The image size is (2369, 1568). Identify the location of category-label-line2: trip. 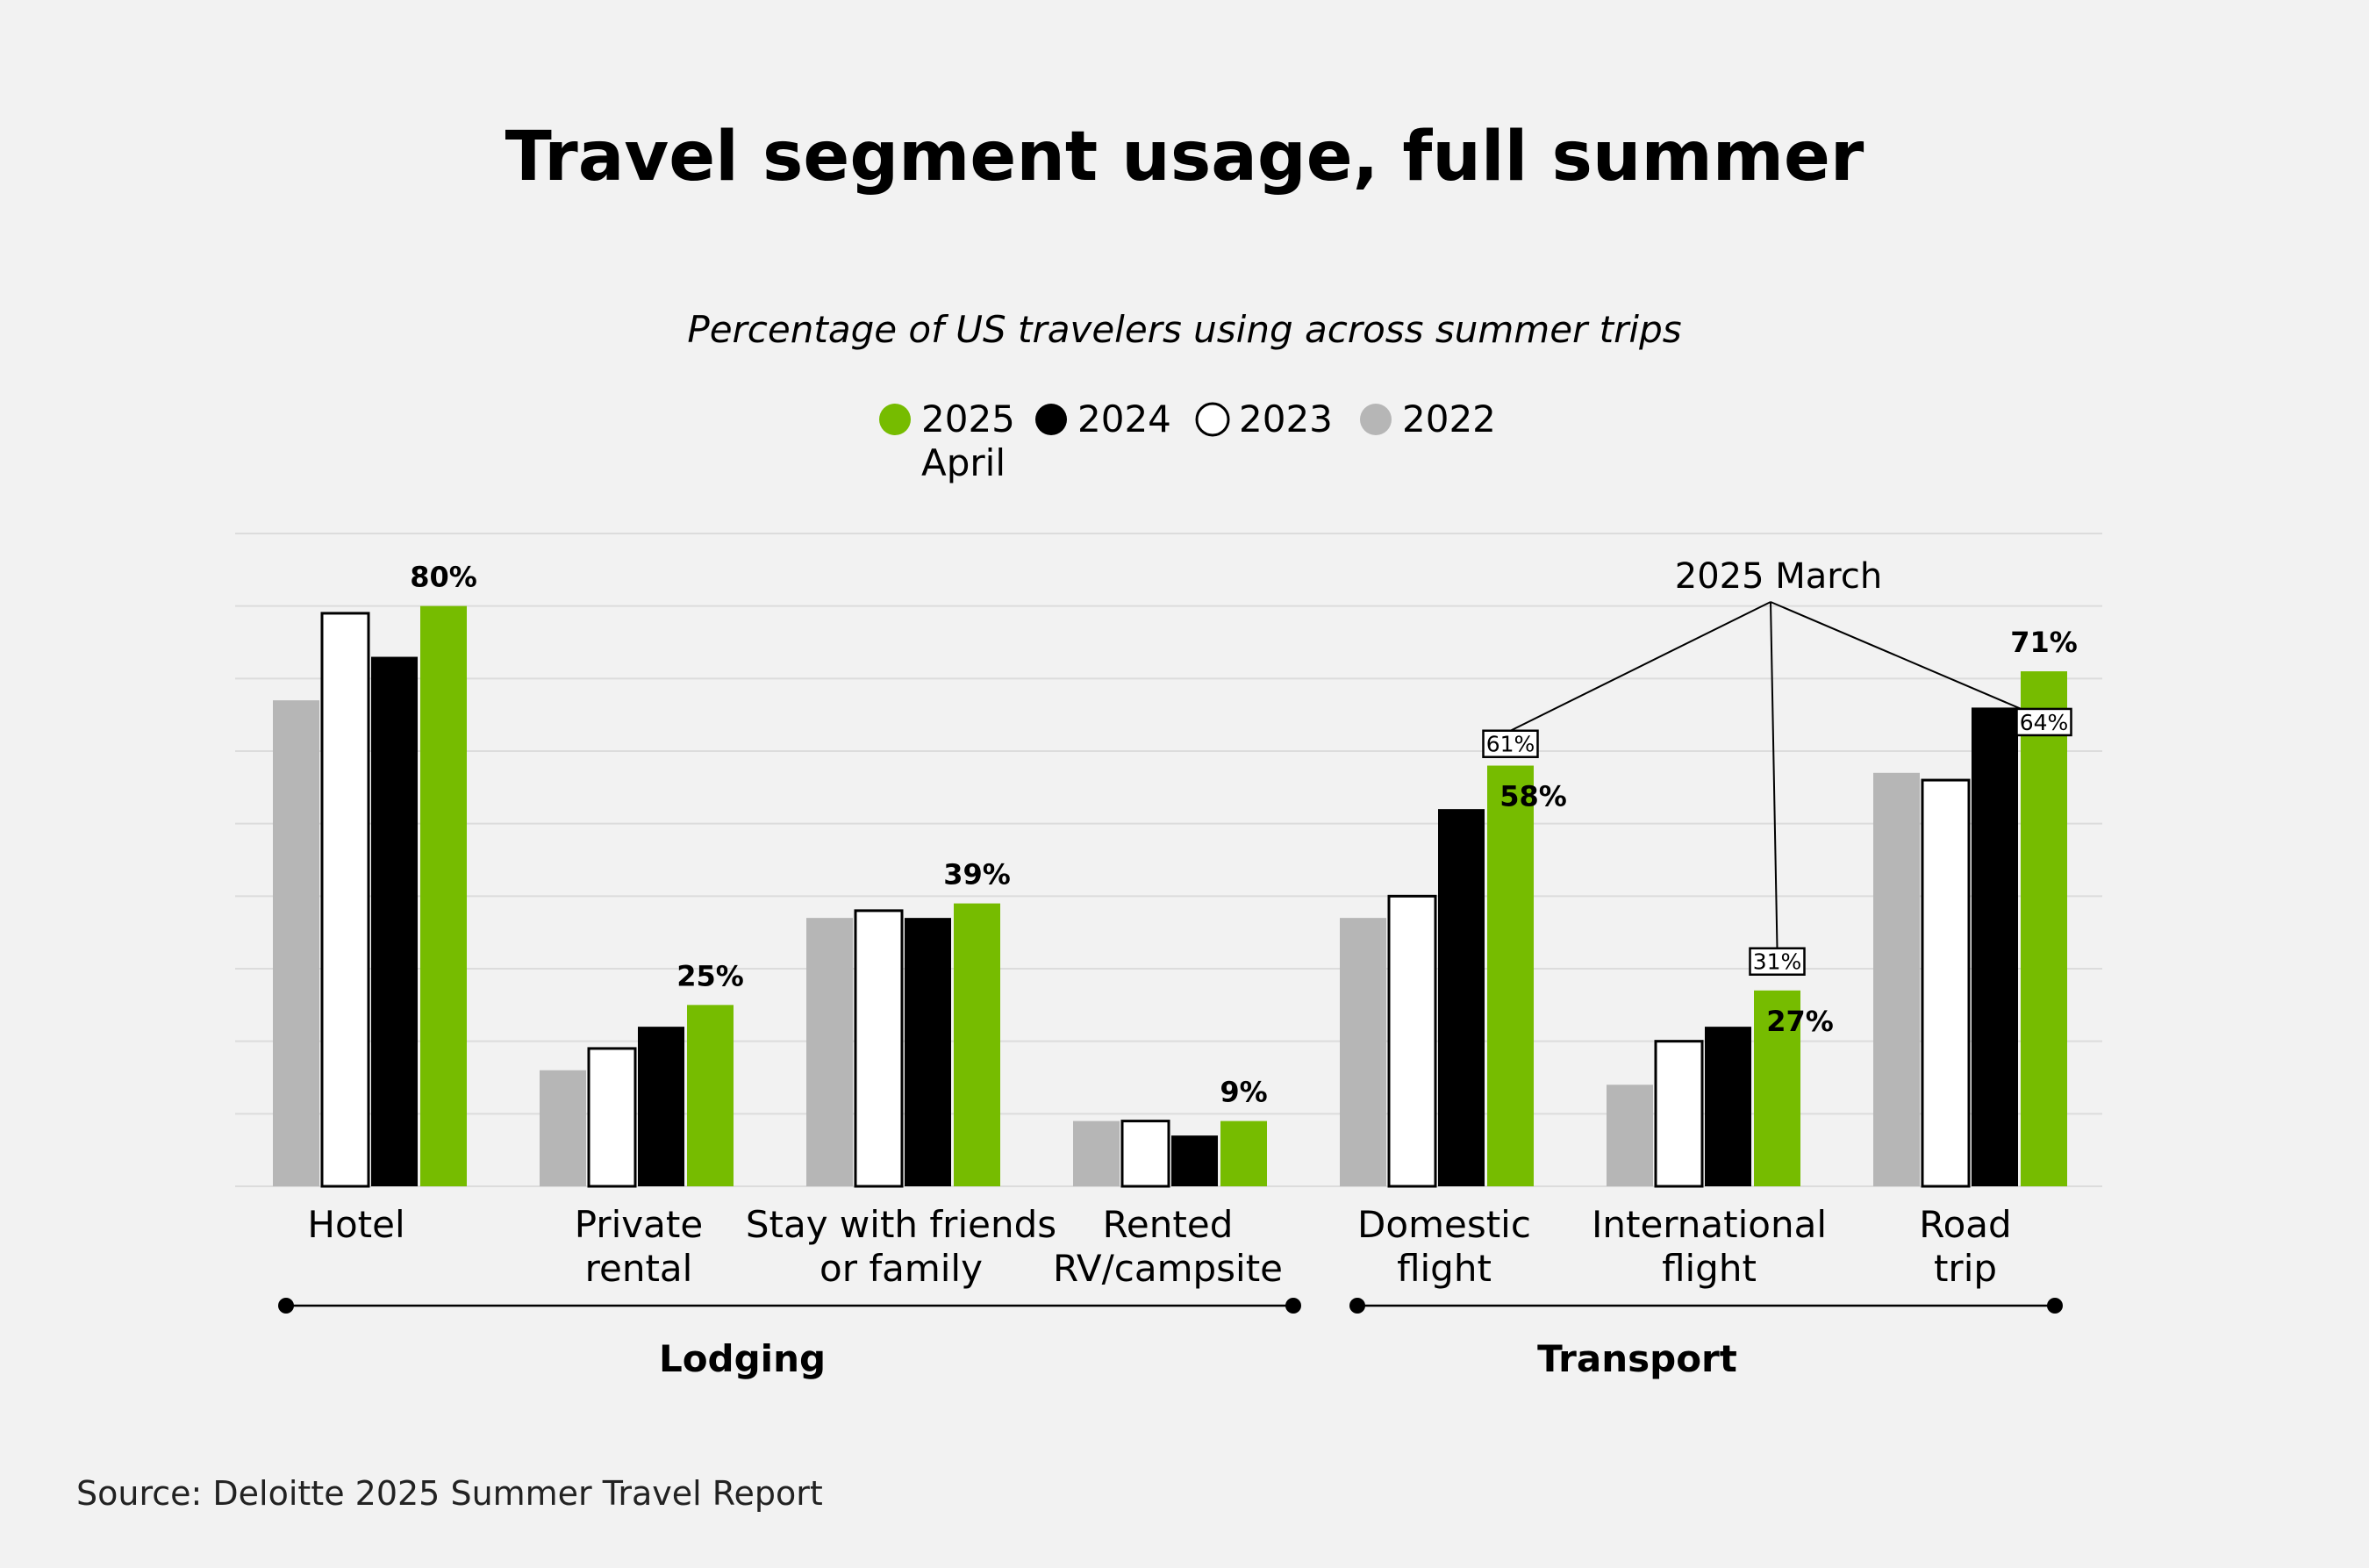
(1965, 1268).